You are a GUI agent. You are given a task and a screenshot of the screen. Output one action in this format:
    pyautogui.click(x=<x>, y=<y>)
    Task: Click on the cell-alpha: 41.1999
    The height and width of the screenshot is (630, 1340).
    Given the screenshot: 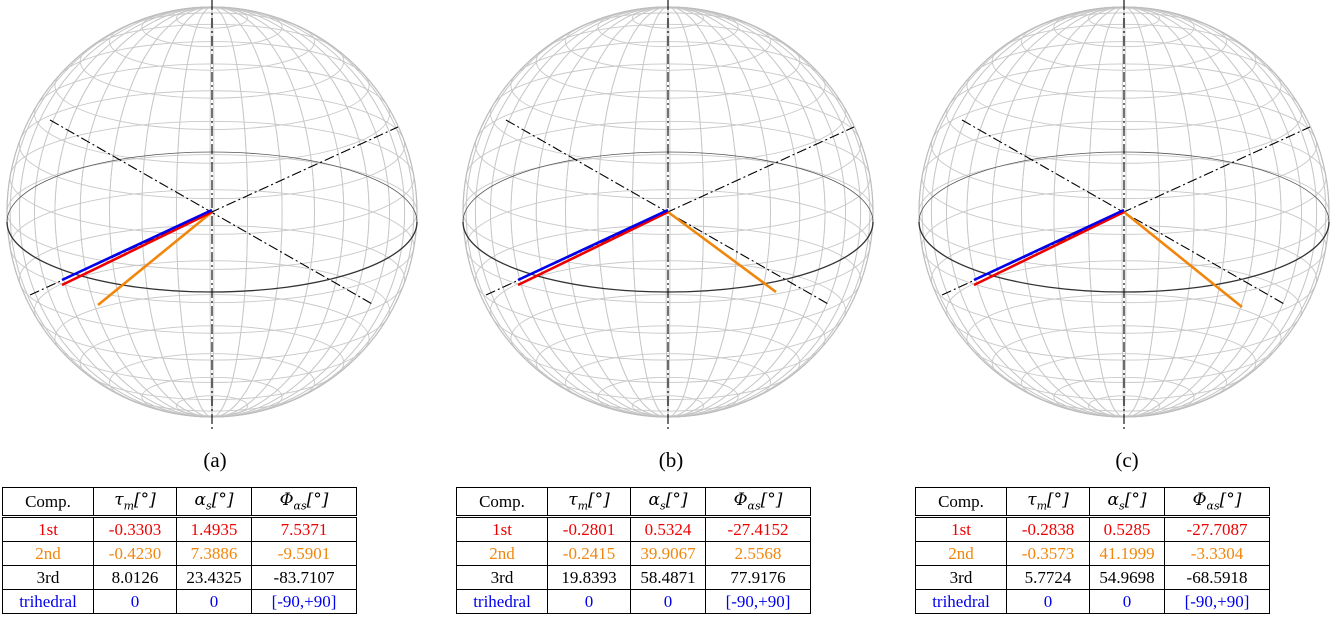 What is the action you would take?
    pyautogui.click(x=1127, y=554)
    